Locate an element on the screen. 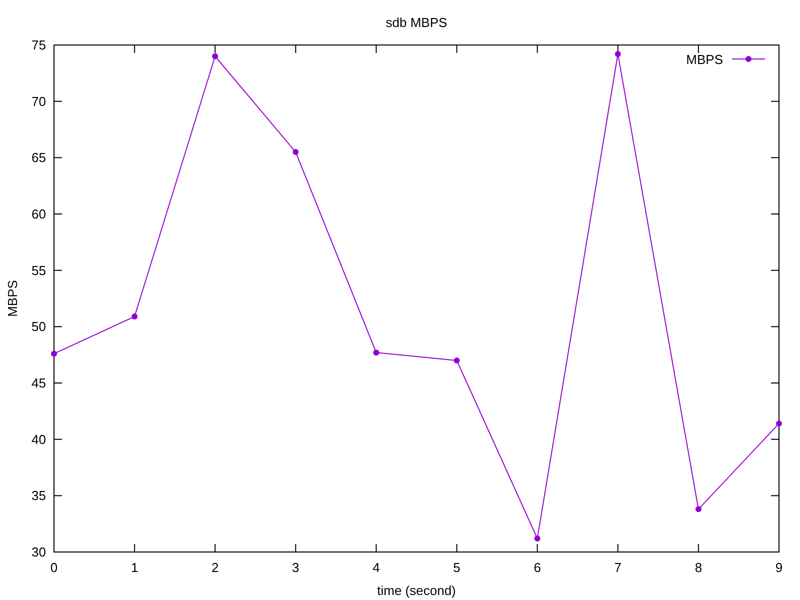 The image size is (800, 600). y-tick-label: 55 is located at coordinates (39, 270).